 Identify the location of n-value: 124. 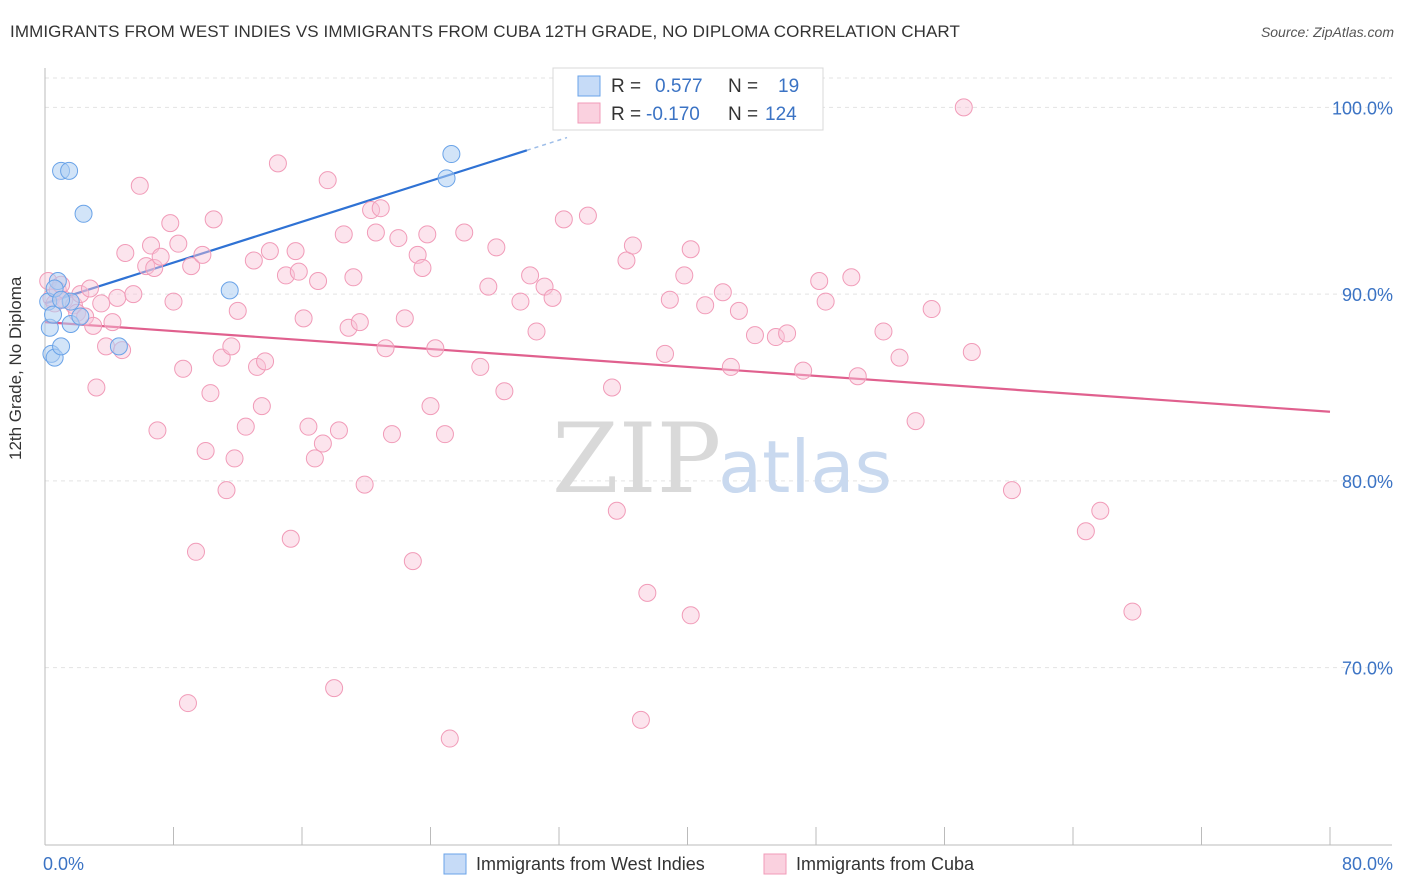
(781, 114).